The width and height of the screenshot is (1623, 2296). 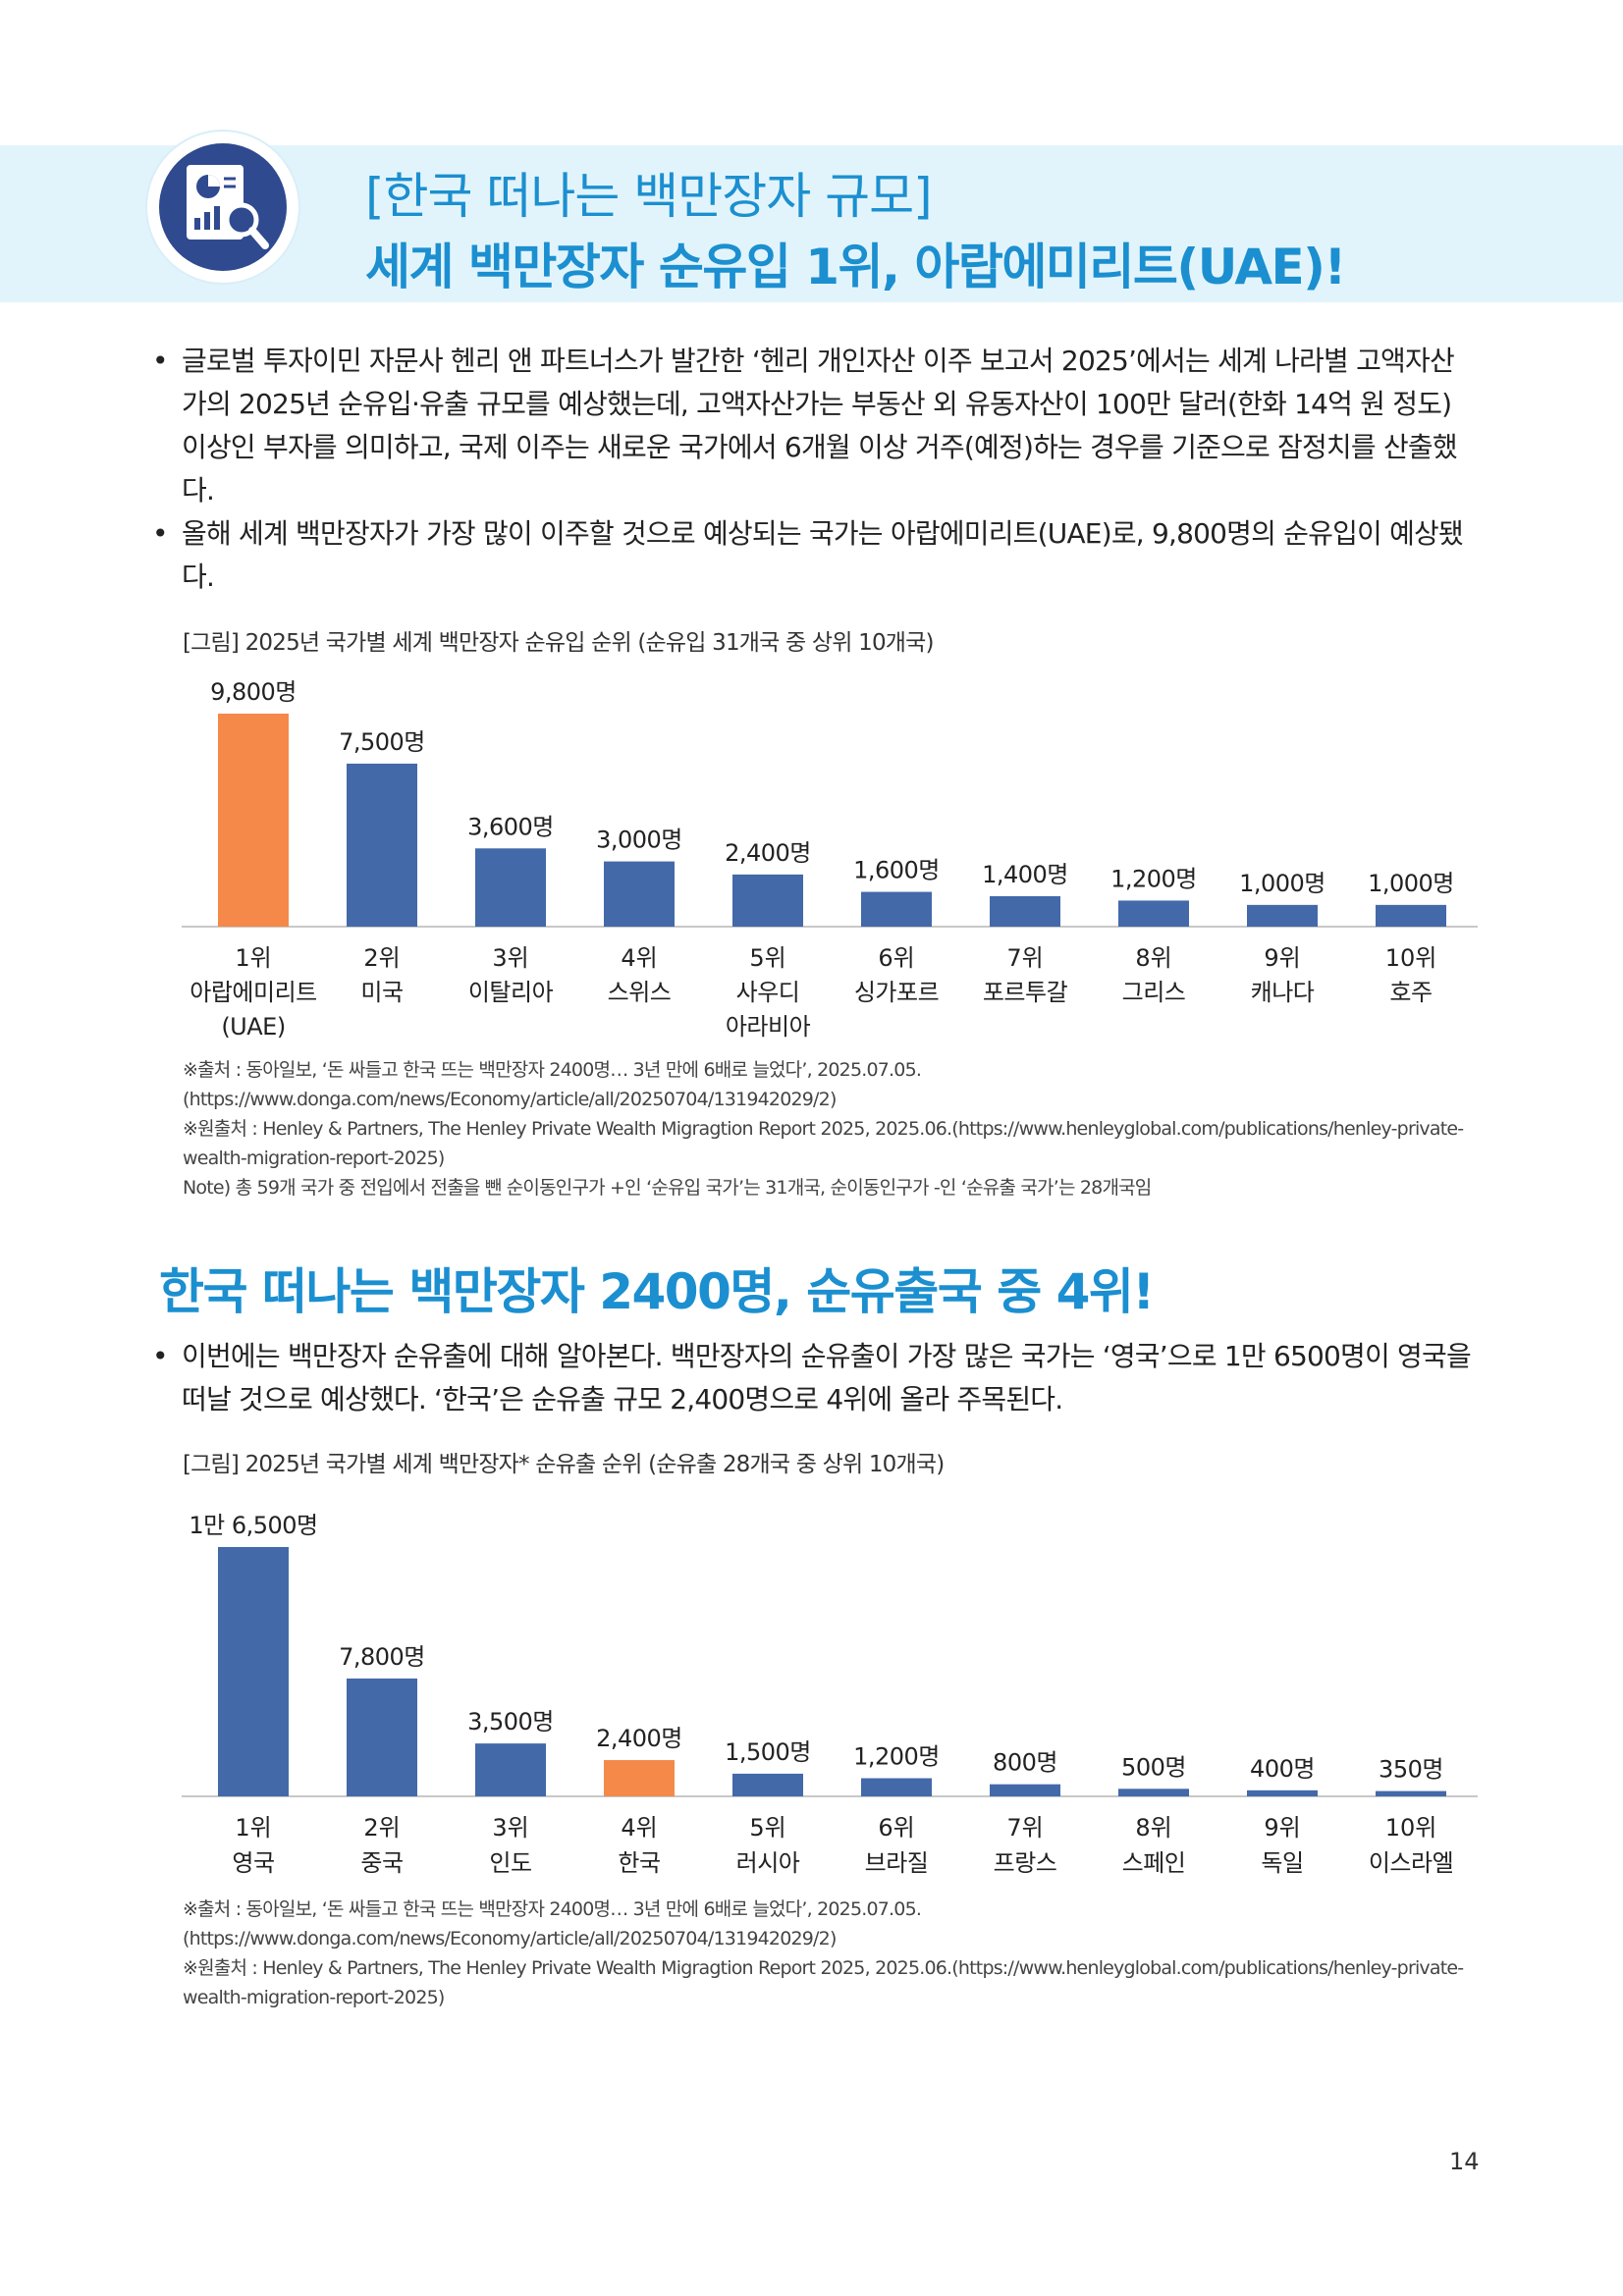 I want to click on data-label: 1,400명, so click(x=1025, y=874).